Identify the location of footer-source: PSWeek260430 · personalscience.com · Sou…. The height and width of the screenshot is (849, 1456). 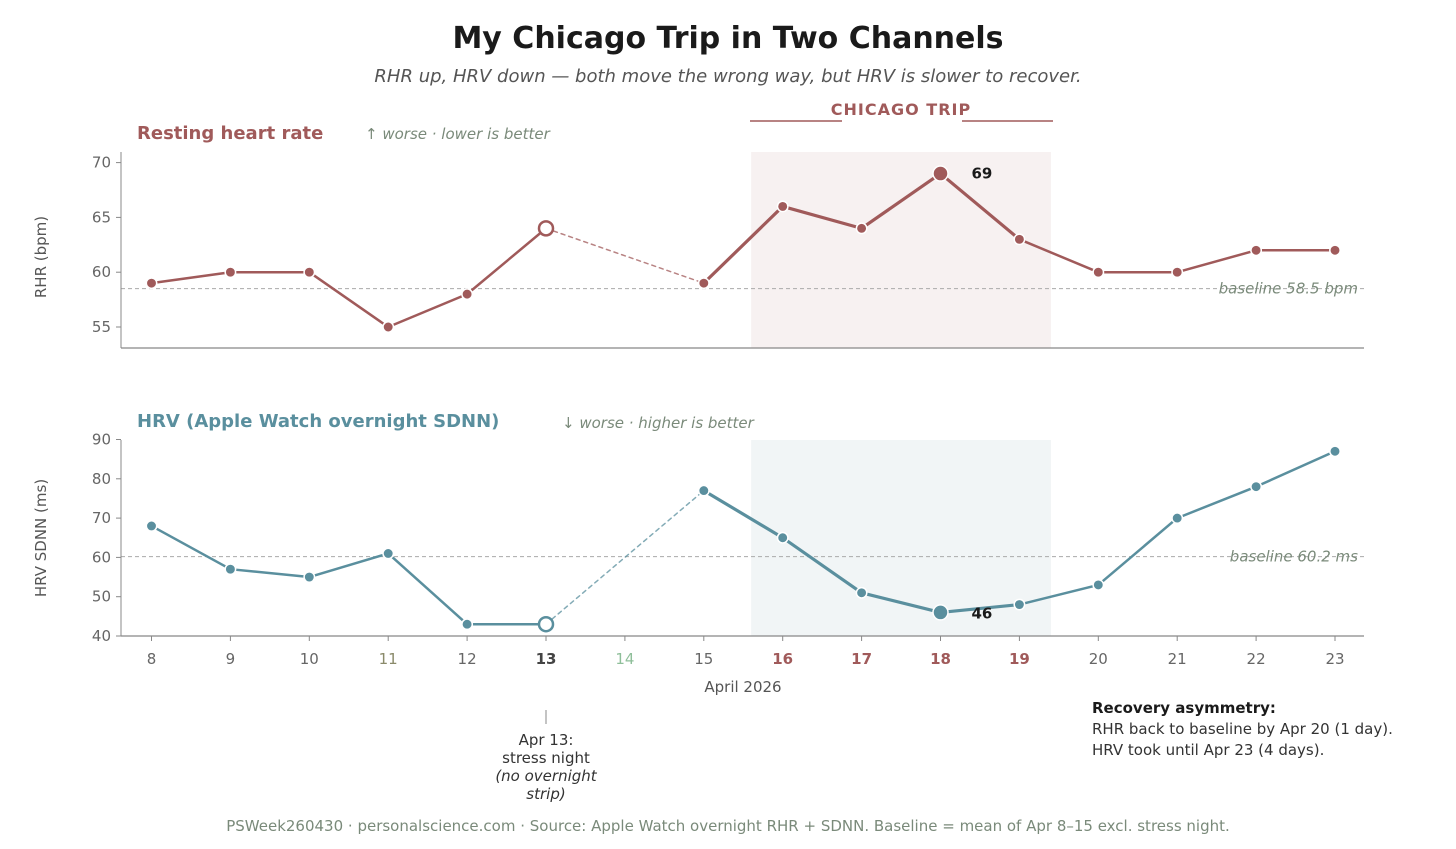
(728, 826).